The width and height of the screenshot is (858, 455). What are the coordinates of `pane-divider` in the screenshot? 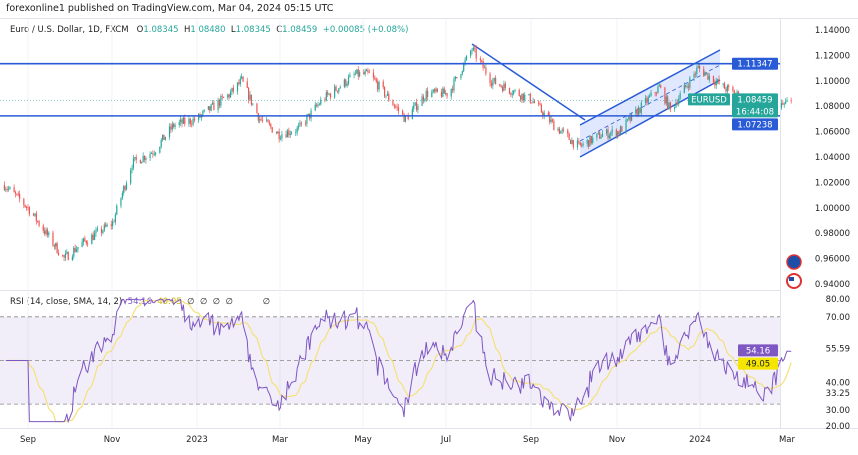 It's located at (390, 290).